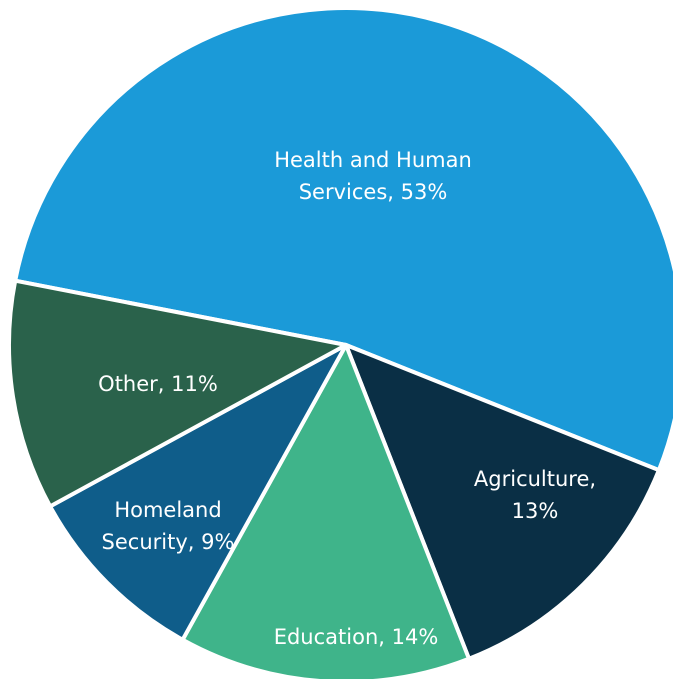  Describe the element at coordinates (535, 511) in the screenshot. I see `slice-label-line: 13%` at that location.